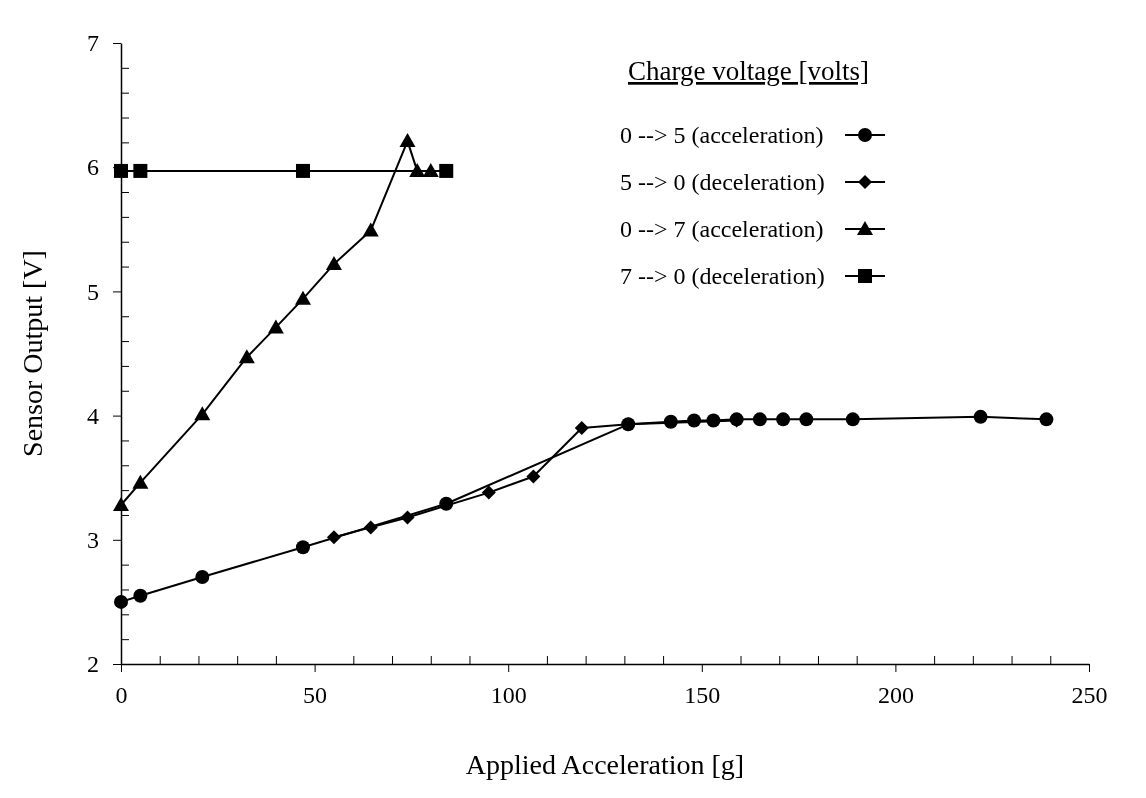 Image resolution: width=1146 pixels, height=798 pixels. I want to click on x-tick-label: 50, so click(315, 695).